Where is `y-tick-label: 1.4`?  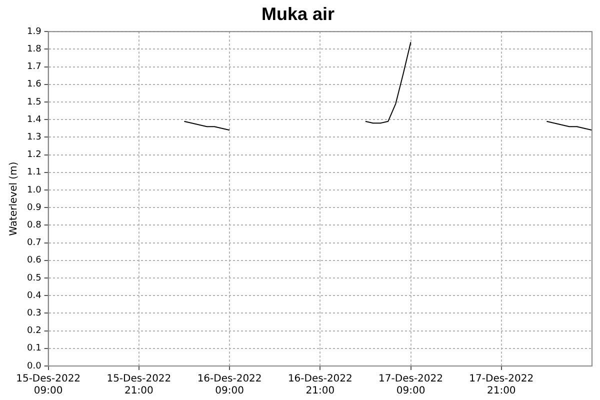
y-tick-label: 1.4 is located at coordinates (34, 119).